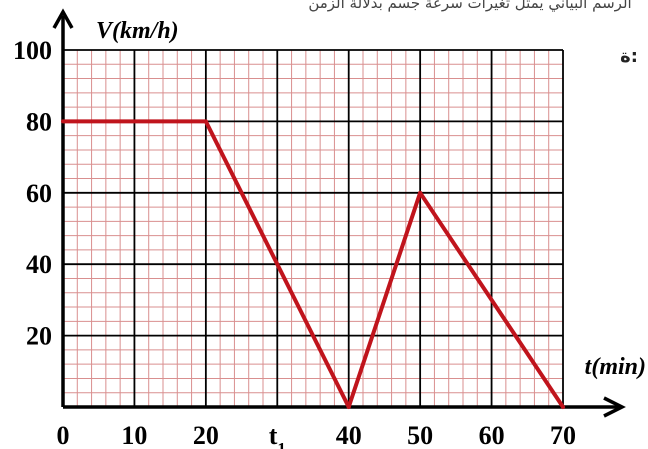 Image resolution: width=648 pixels, height=449 pixels. I want to click on x-tick-label: 20, so click(206, 435).